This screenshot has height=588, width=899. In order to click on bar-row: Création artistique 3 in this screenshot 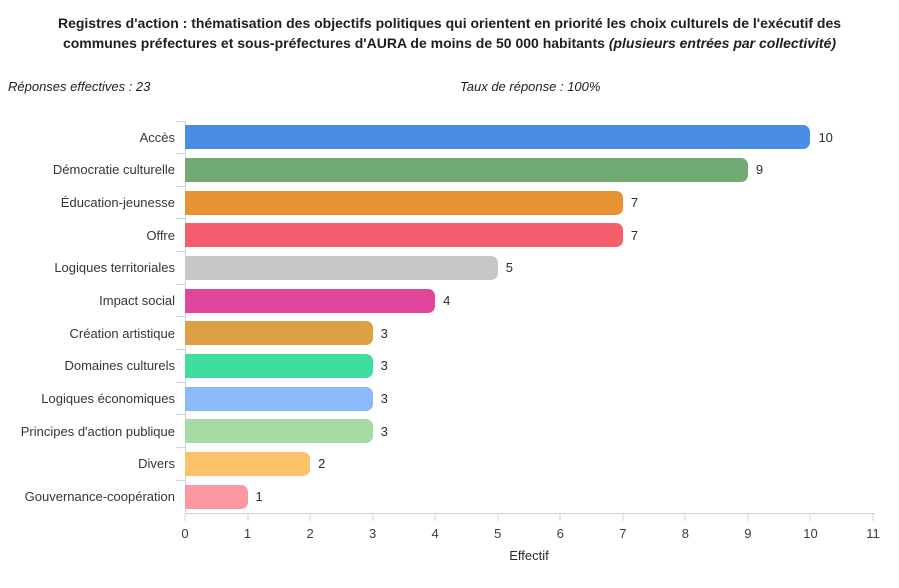, I will do `click(449, 333)`.